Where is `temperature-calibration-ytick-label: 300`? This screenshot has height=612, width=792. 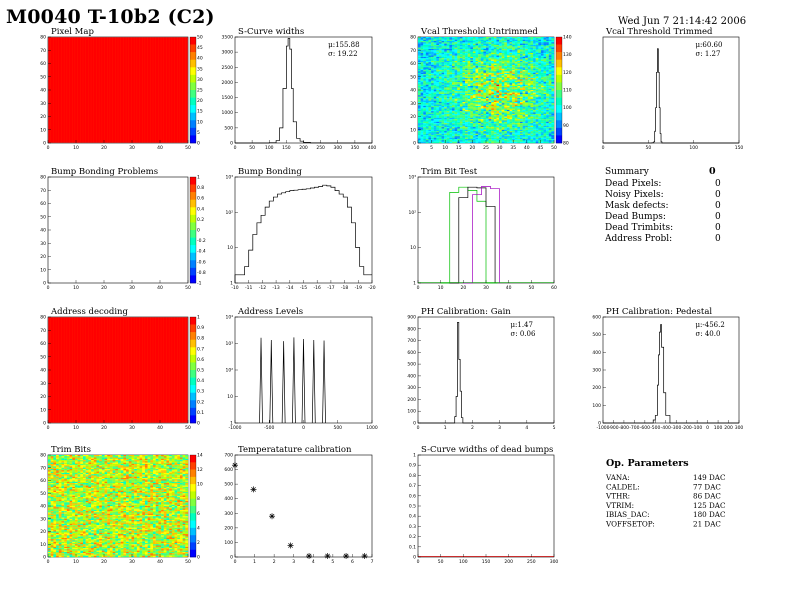
temperature-calibration-ytick-label: 300 is located at coordinates (228, 514).